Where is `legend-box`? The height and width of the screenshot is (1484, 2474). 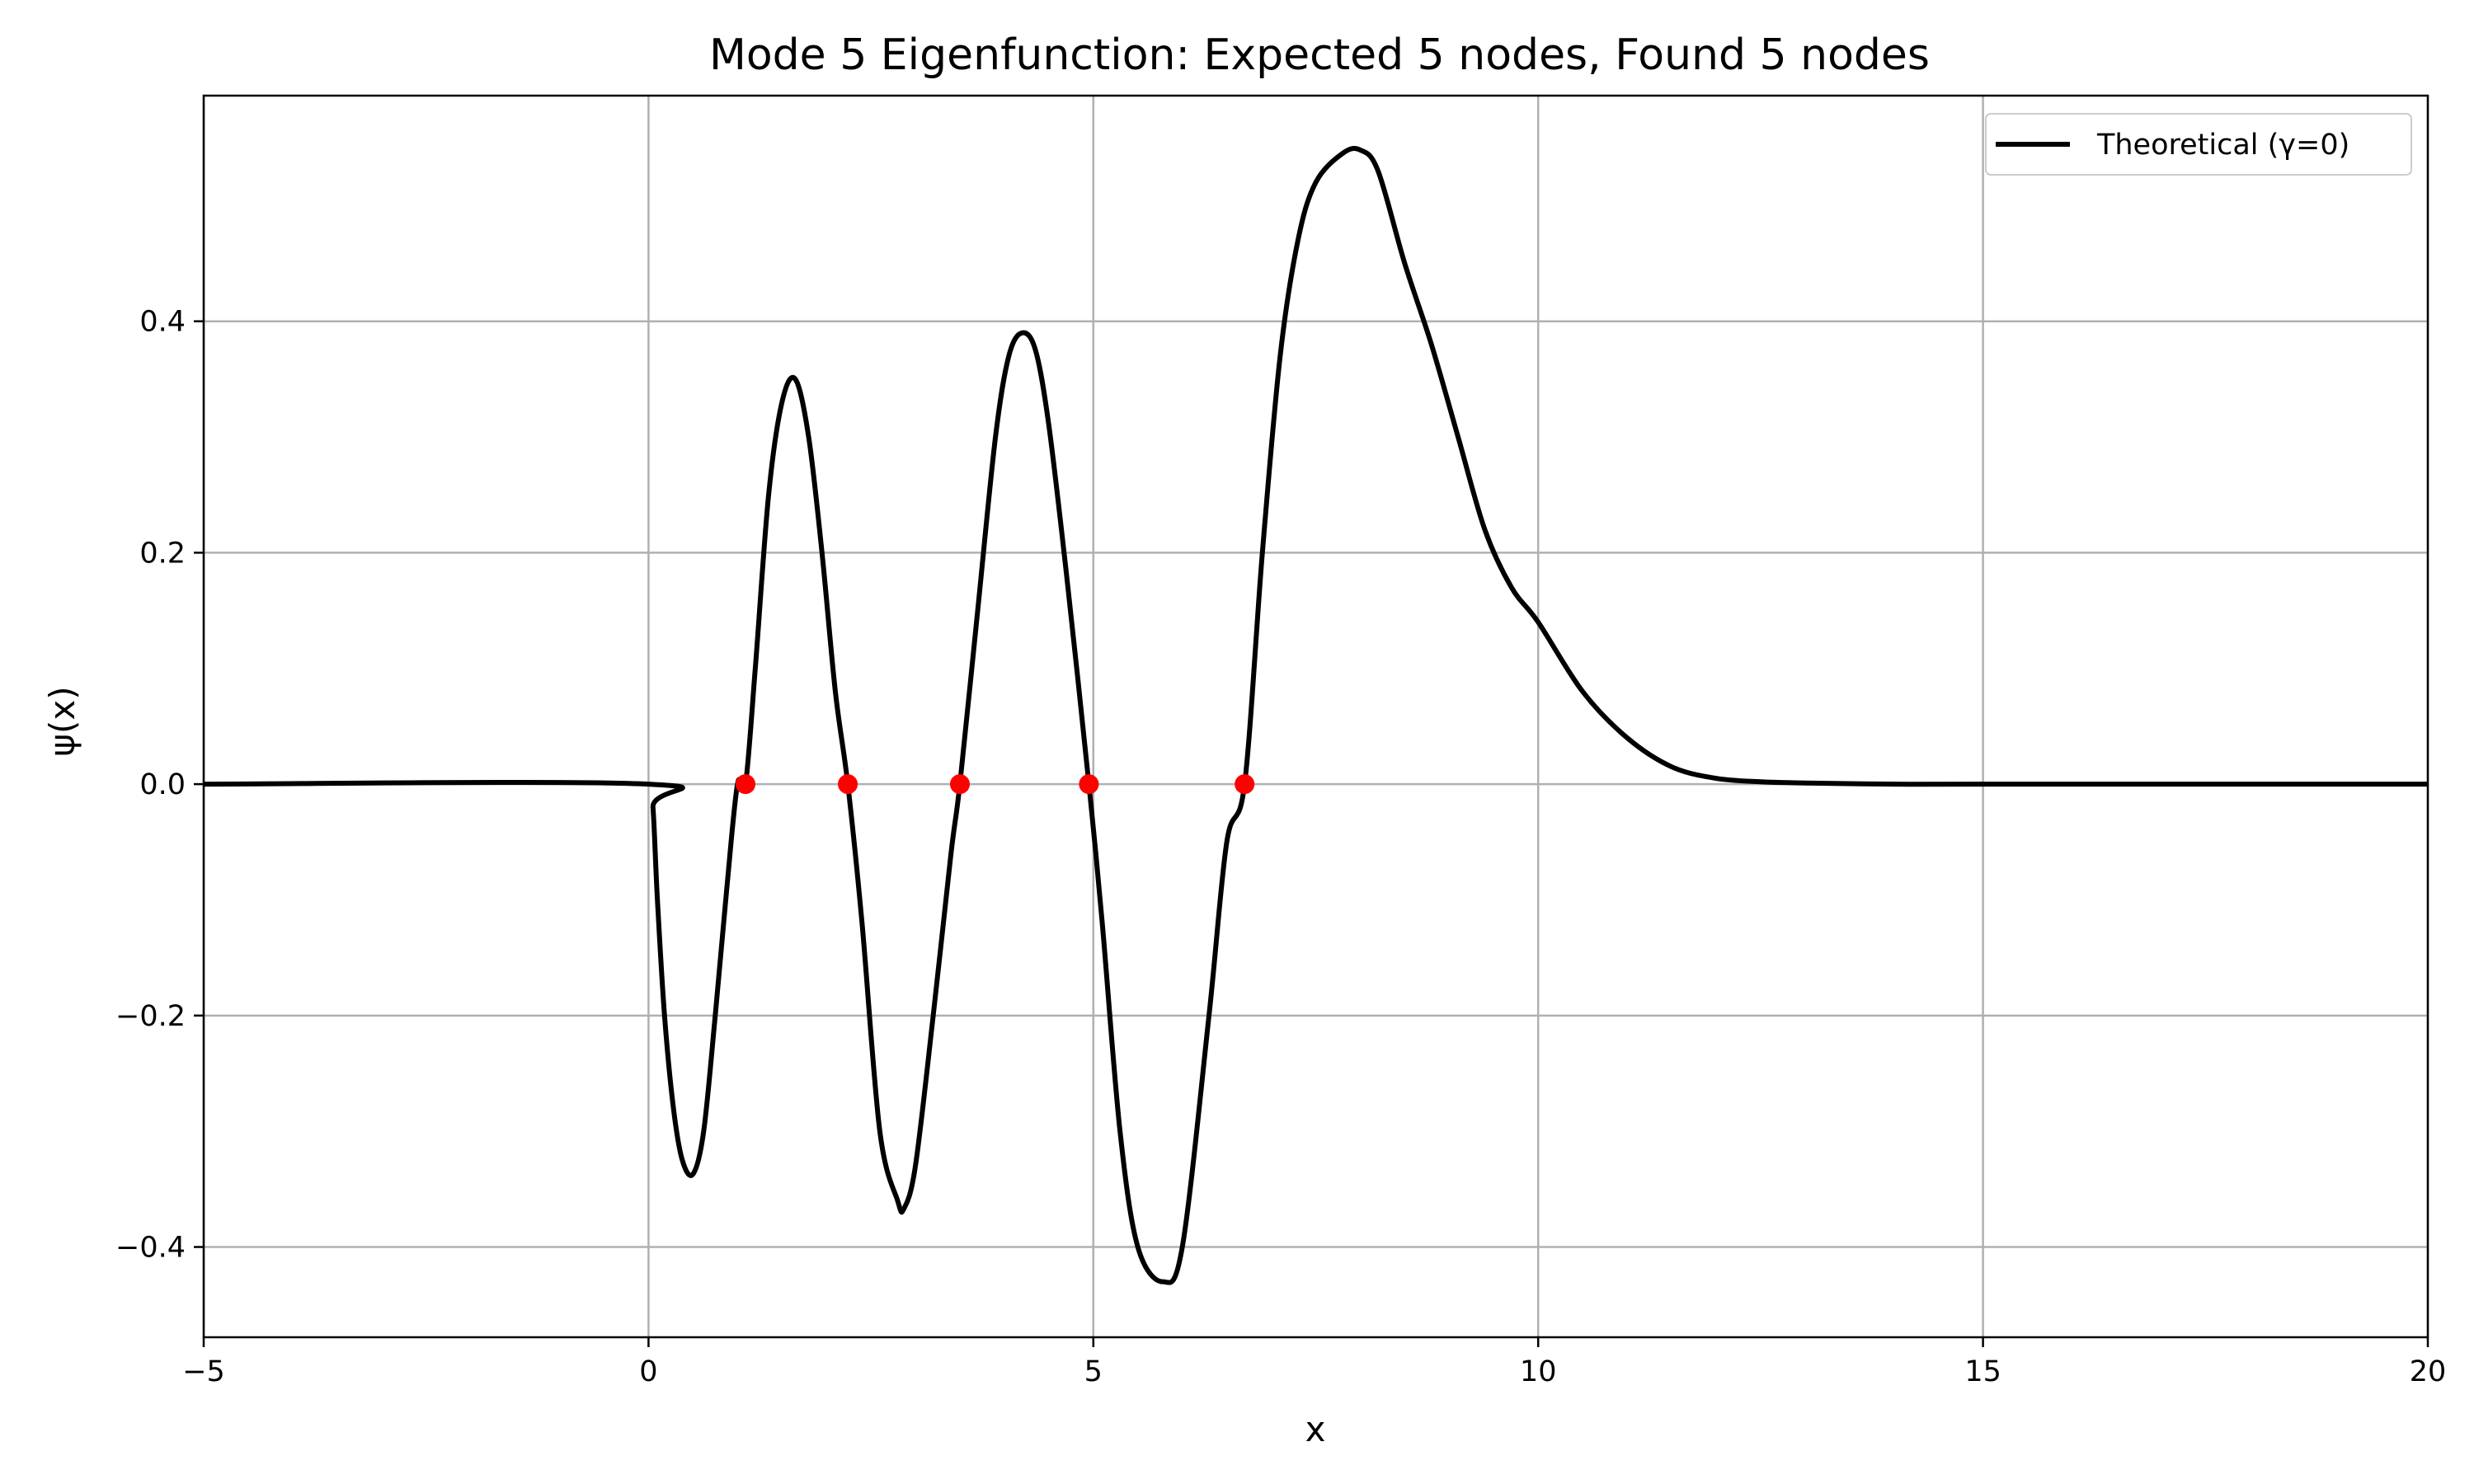 legend-box is located at coordinates (2198, 144).